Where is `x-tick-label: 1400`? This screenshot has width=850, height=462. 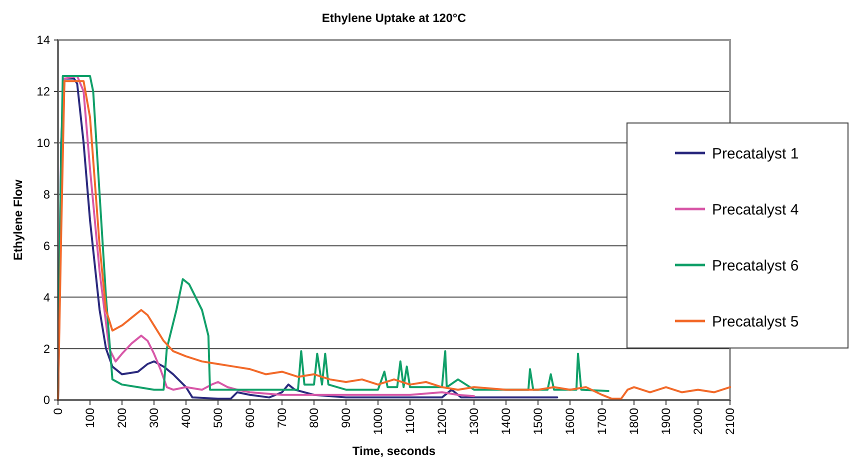
x-tick-label: 1400 is located at coordinates (506, 421).